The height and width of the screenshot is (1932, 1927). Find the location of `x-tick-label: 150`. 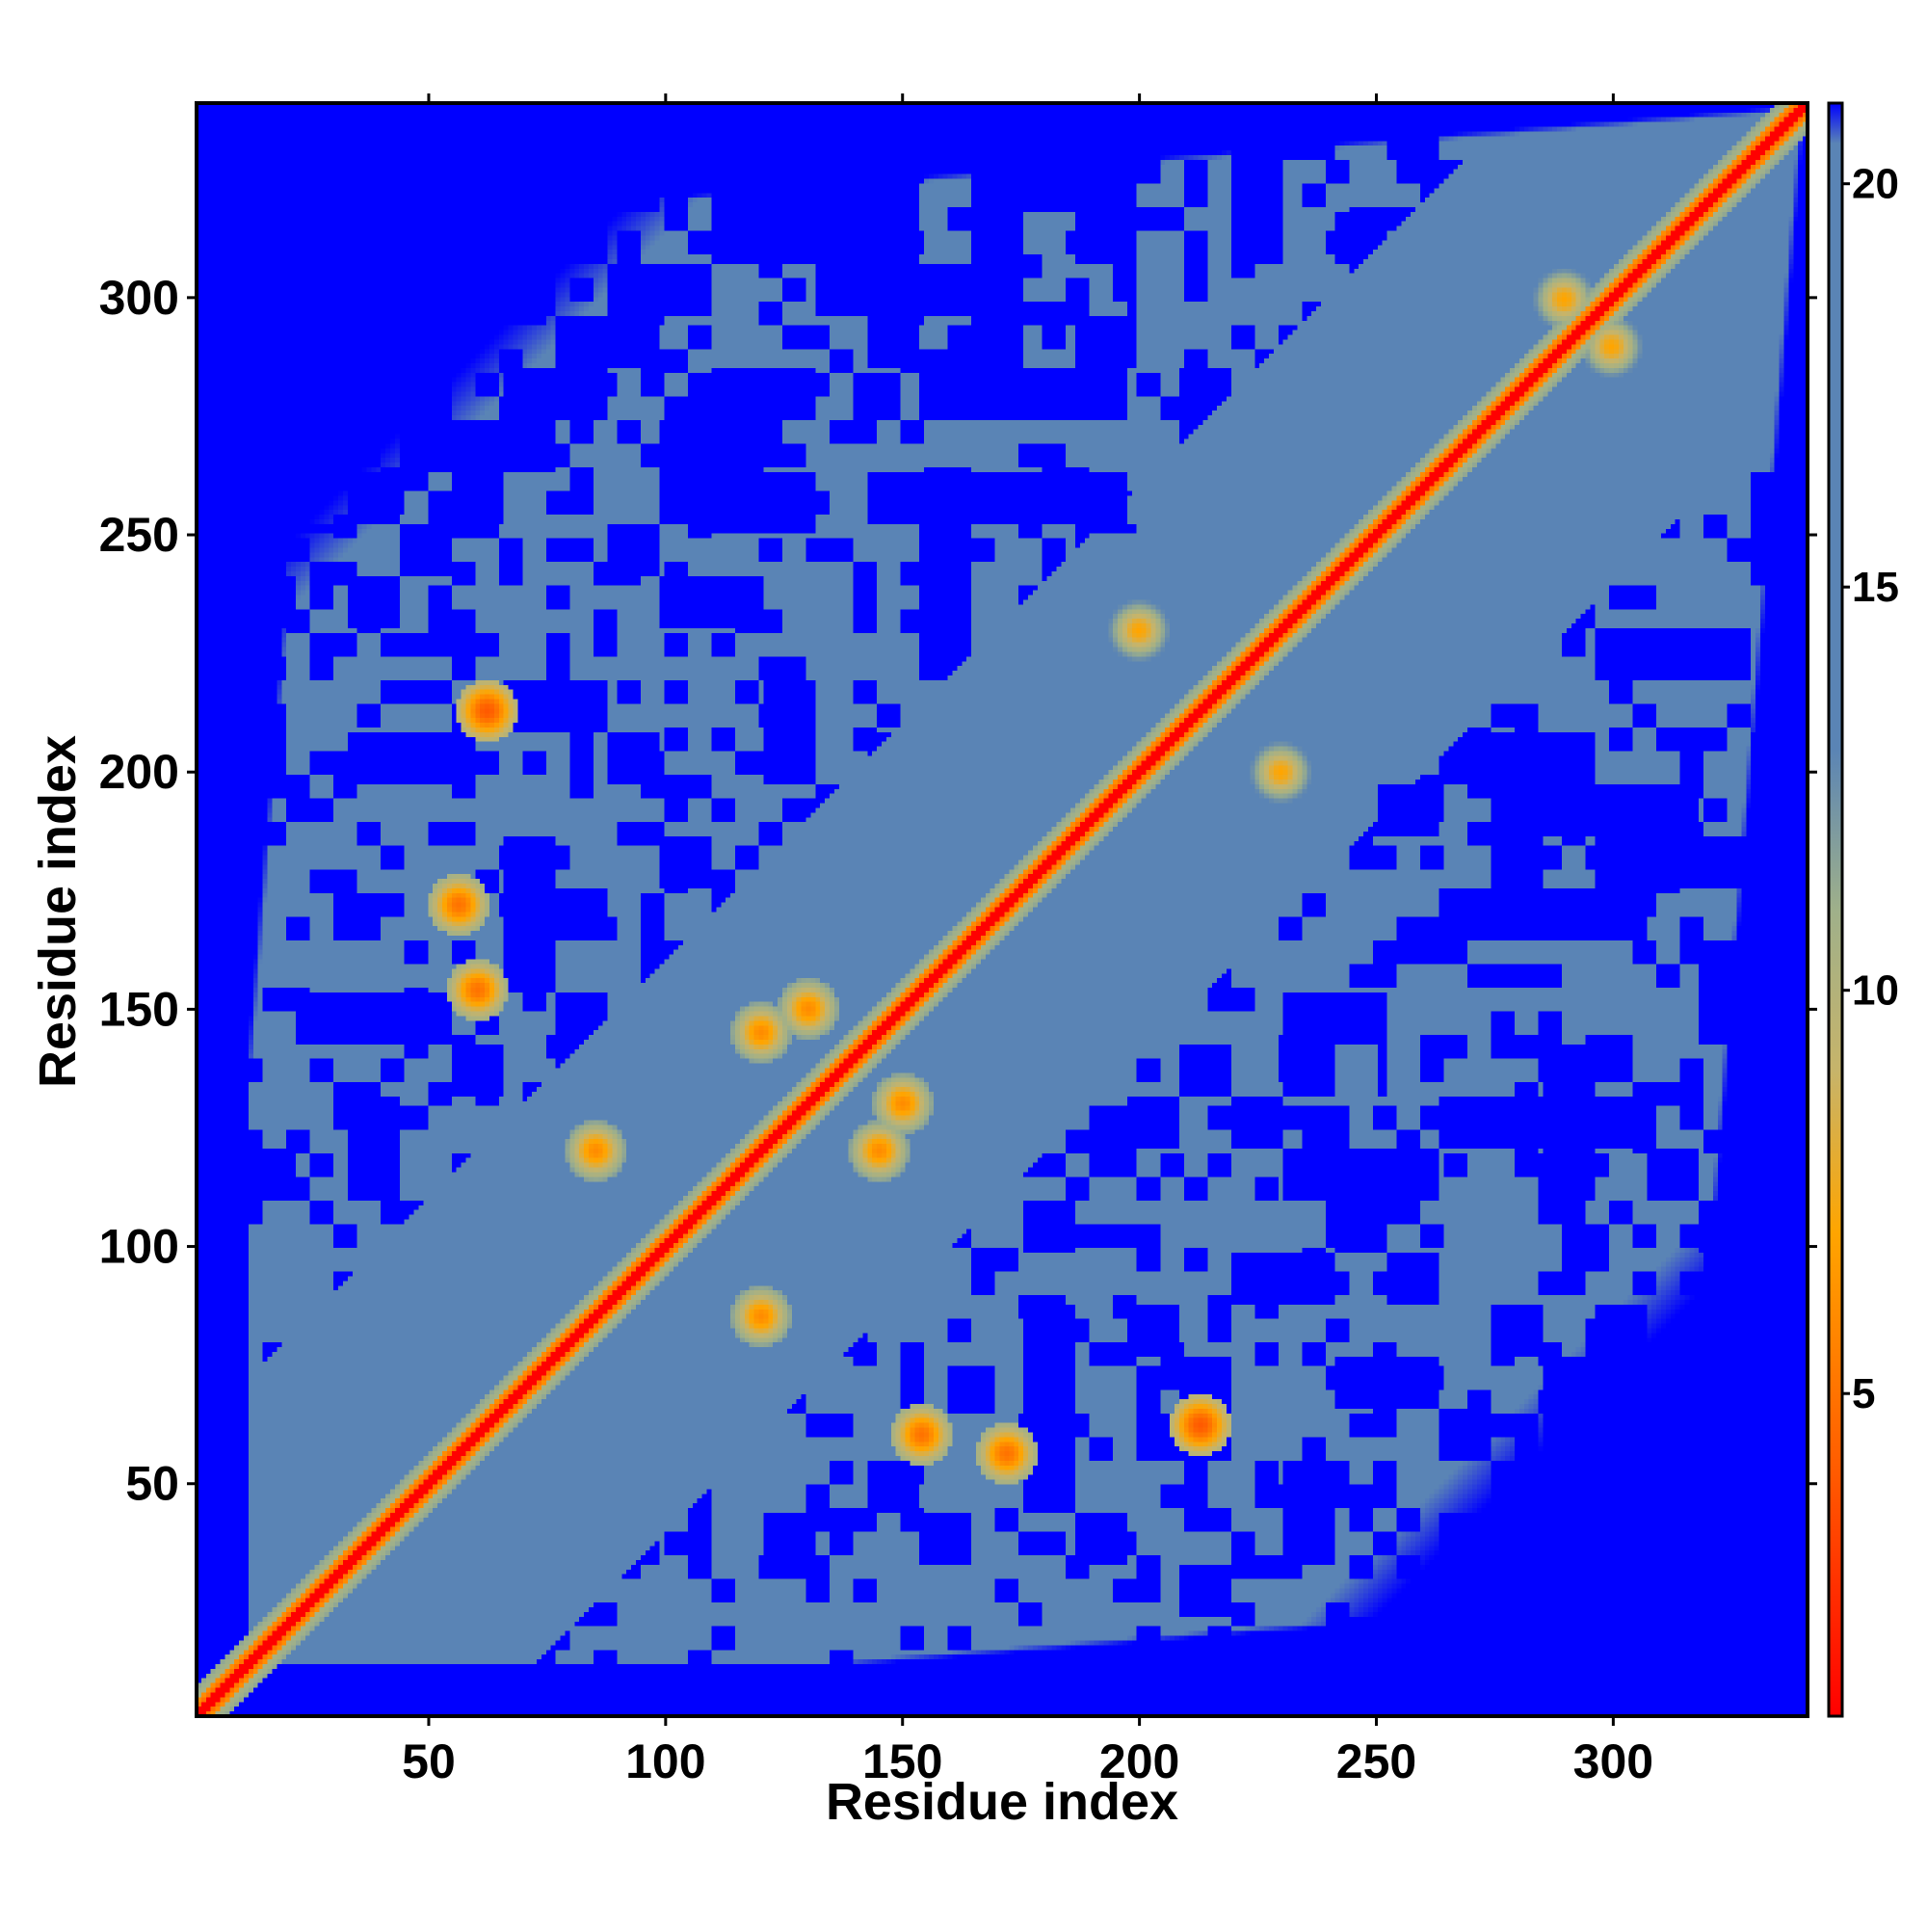

x-tick-label: 150 is located at coordinates (902, 1761).